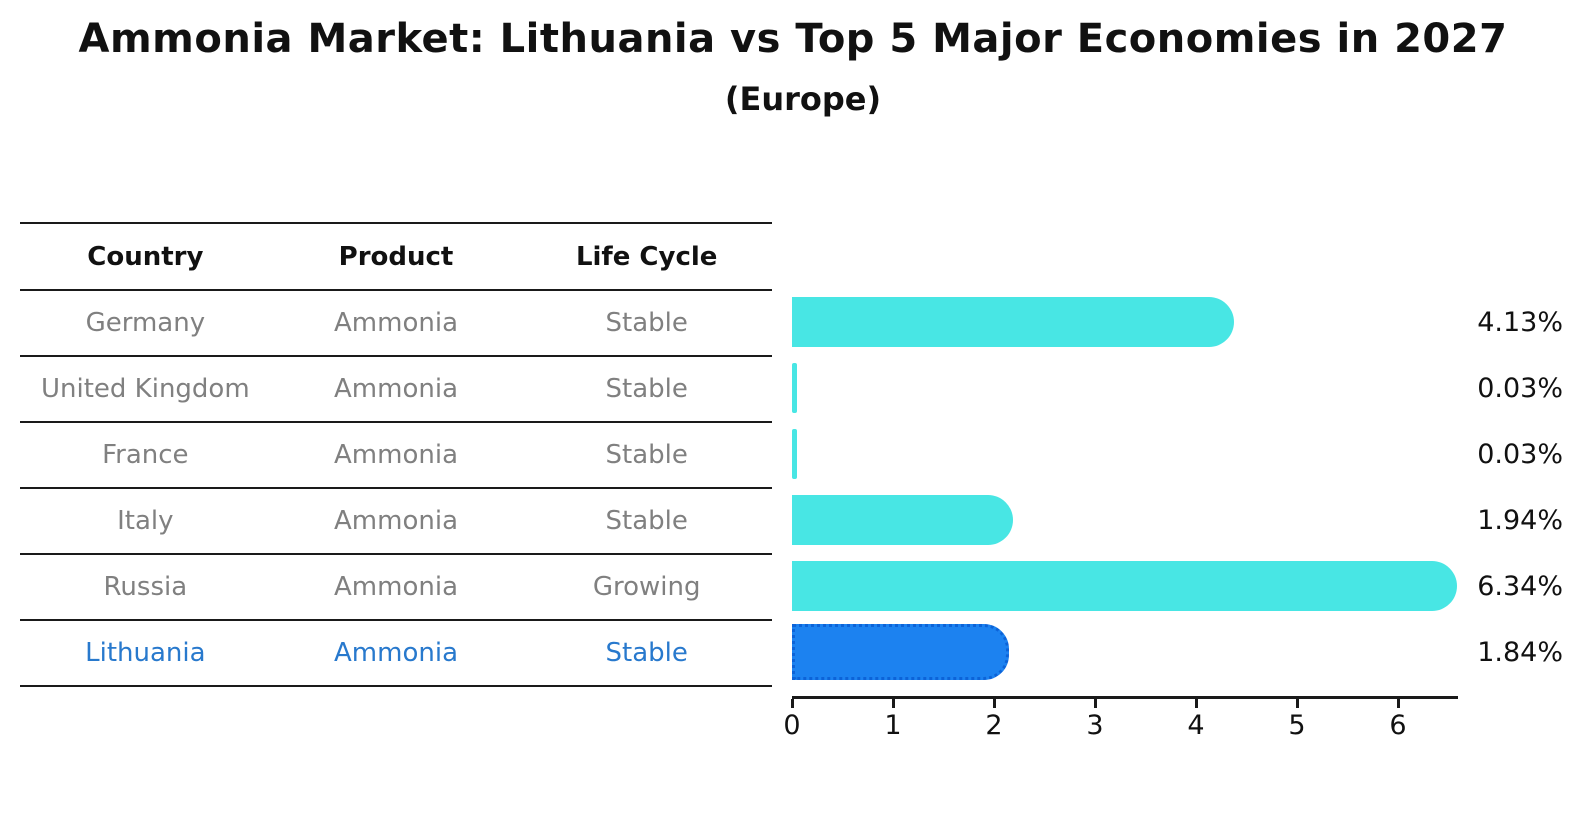 This screenshot has width=1586, height=823. What do you see at coordinates (994, 725) in the screenshot?
I see `x-axis-tick-label: 2` at bounding box center [994, 725].